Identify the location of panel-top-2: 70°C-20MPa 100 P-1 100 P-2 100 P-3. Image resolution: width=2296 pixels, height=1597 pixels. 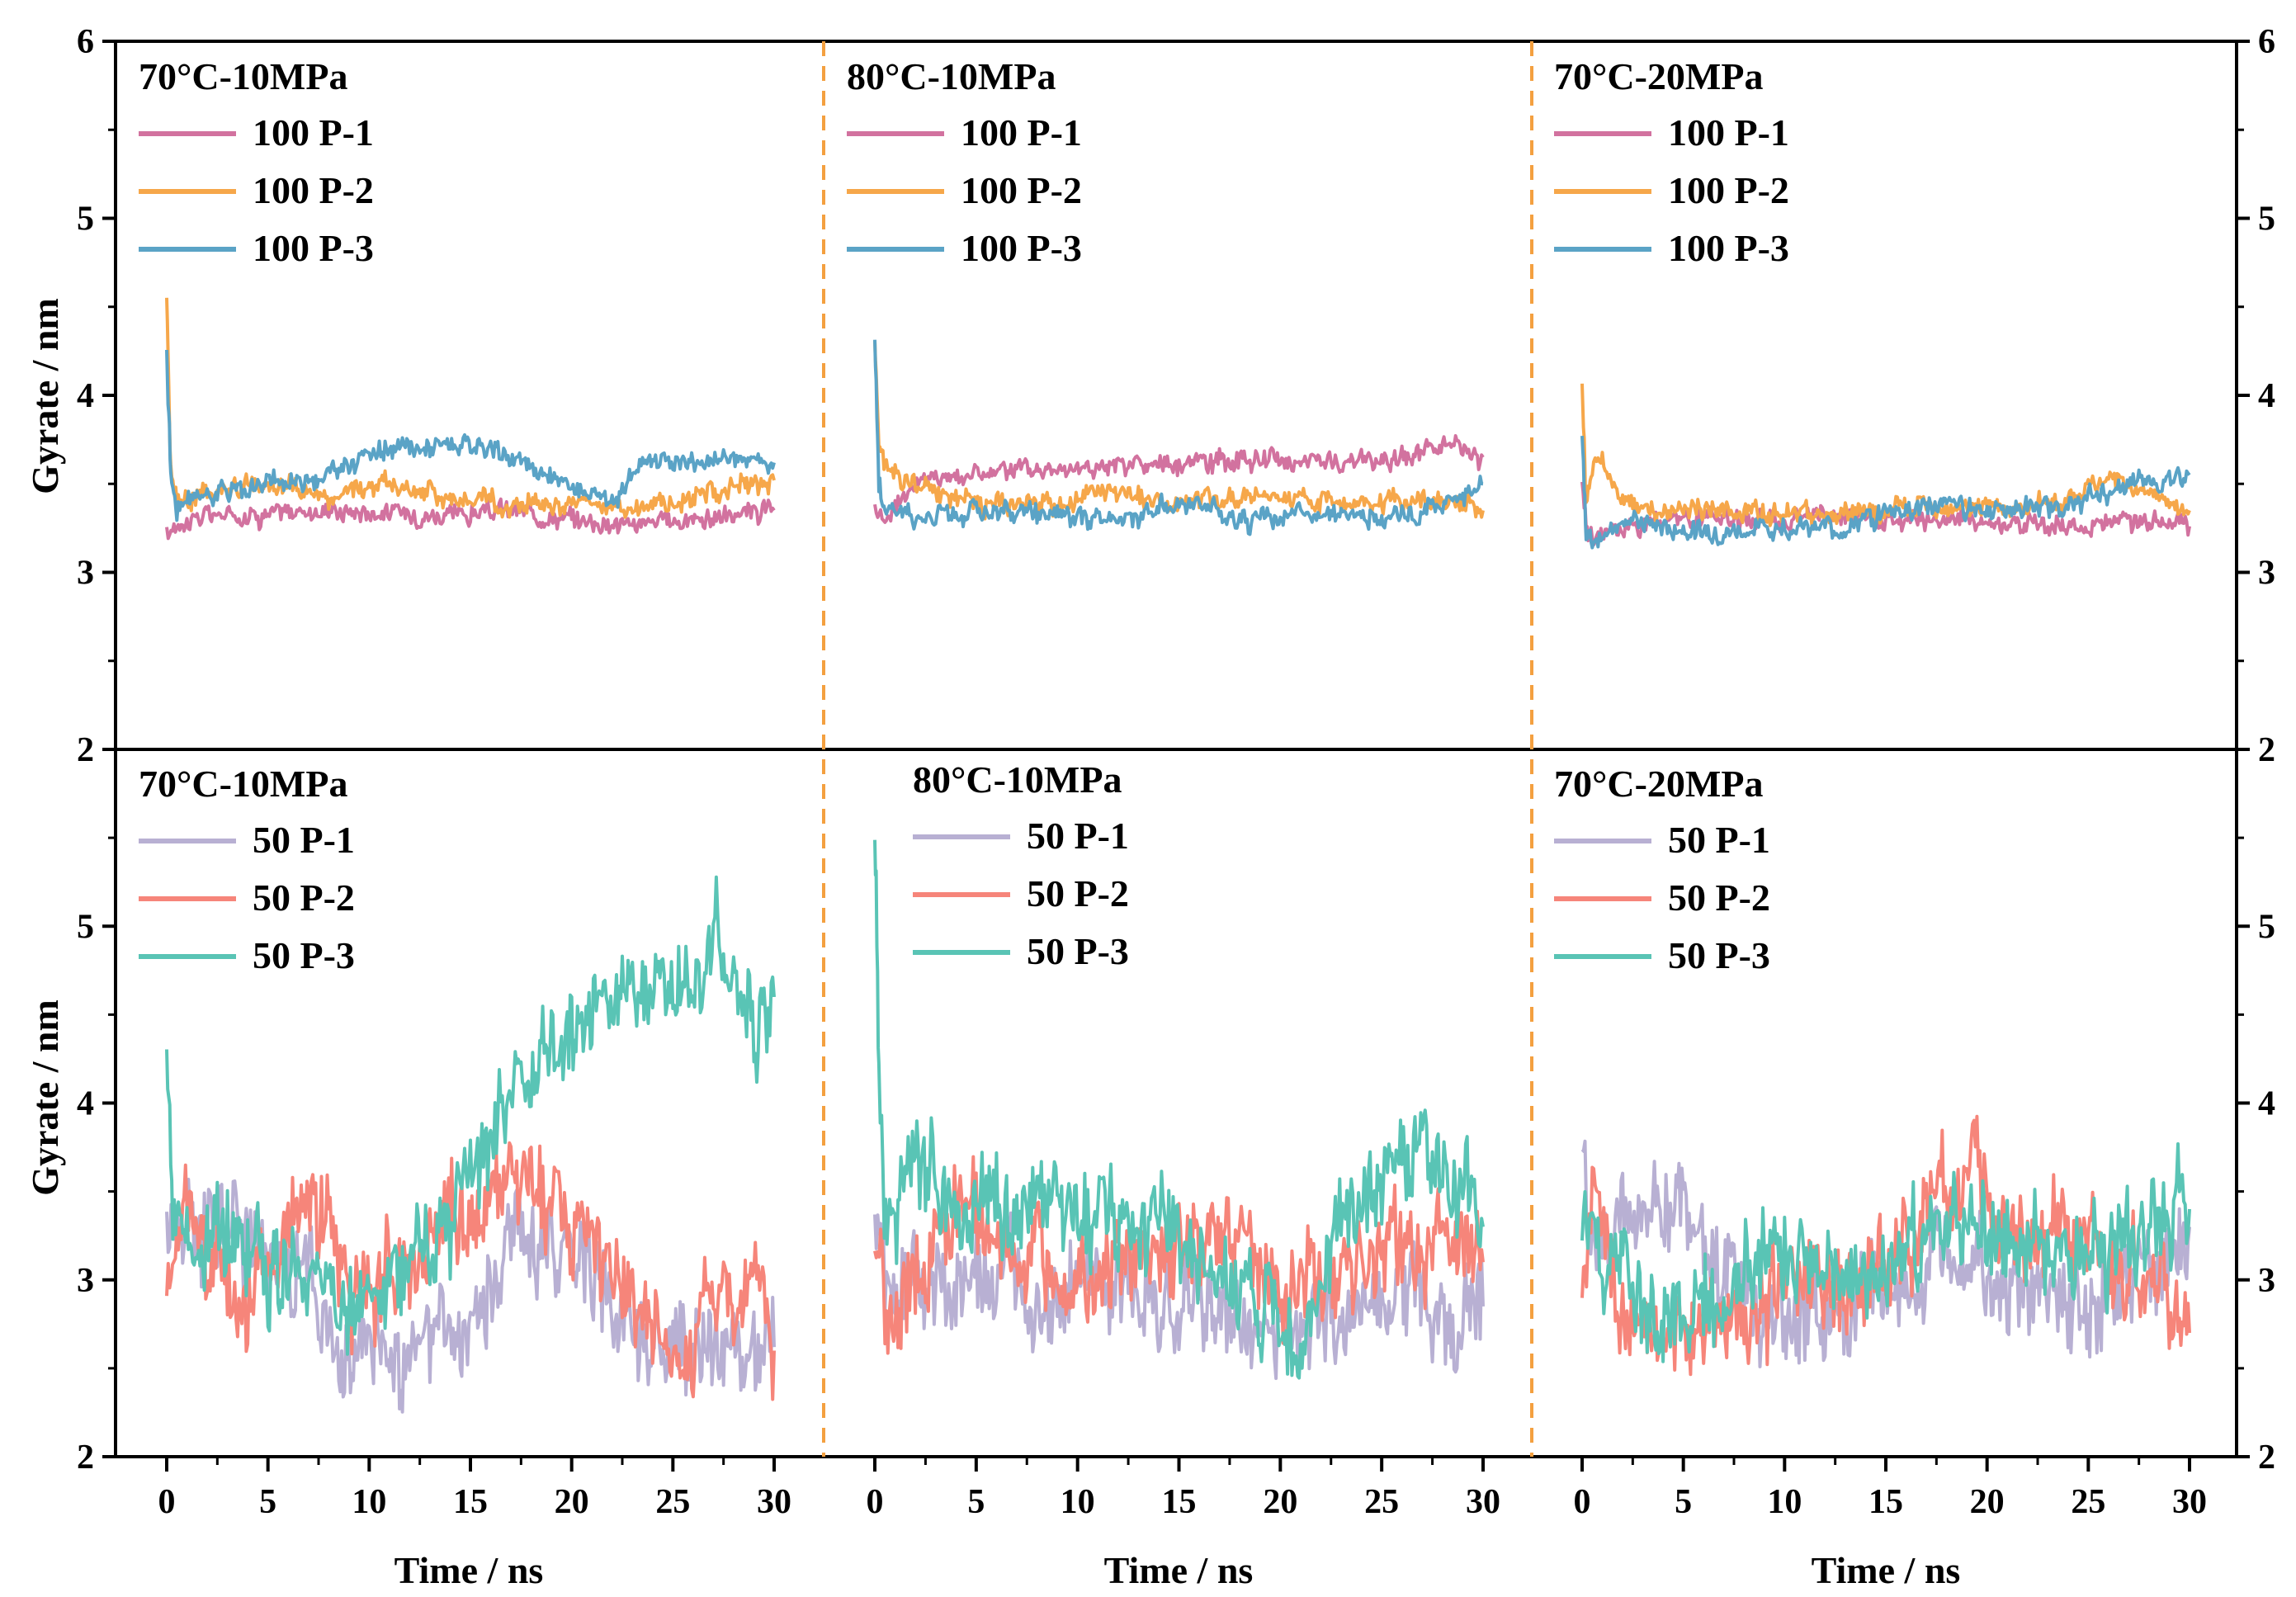
(1873, 302).